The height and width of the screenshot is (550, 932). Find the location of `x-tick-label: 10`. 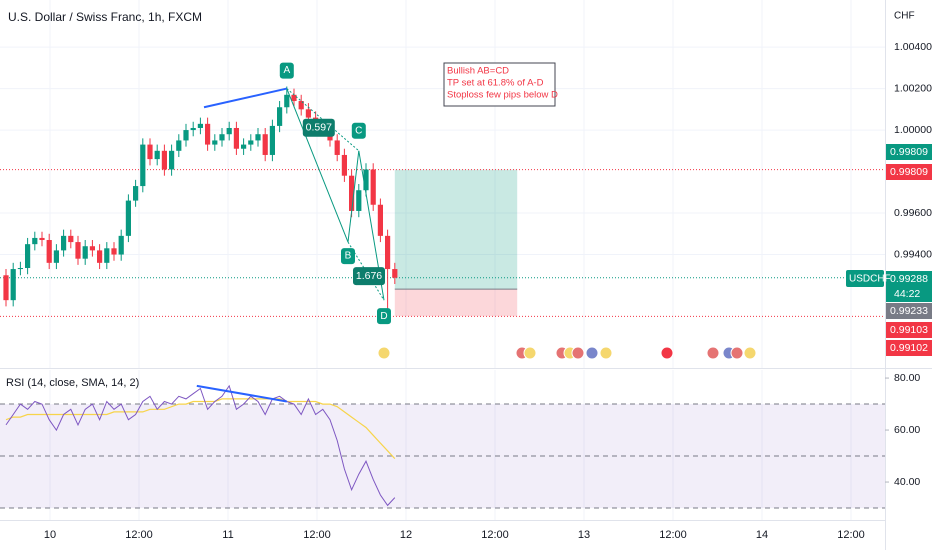

x-tick-label: 10 is located at coordinates (50, 535).